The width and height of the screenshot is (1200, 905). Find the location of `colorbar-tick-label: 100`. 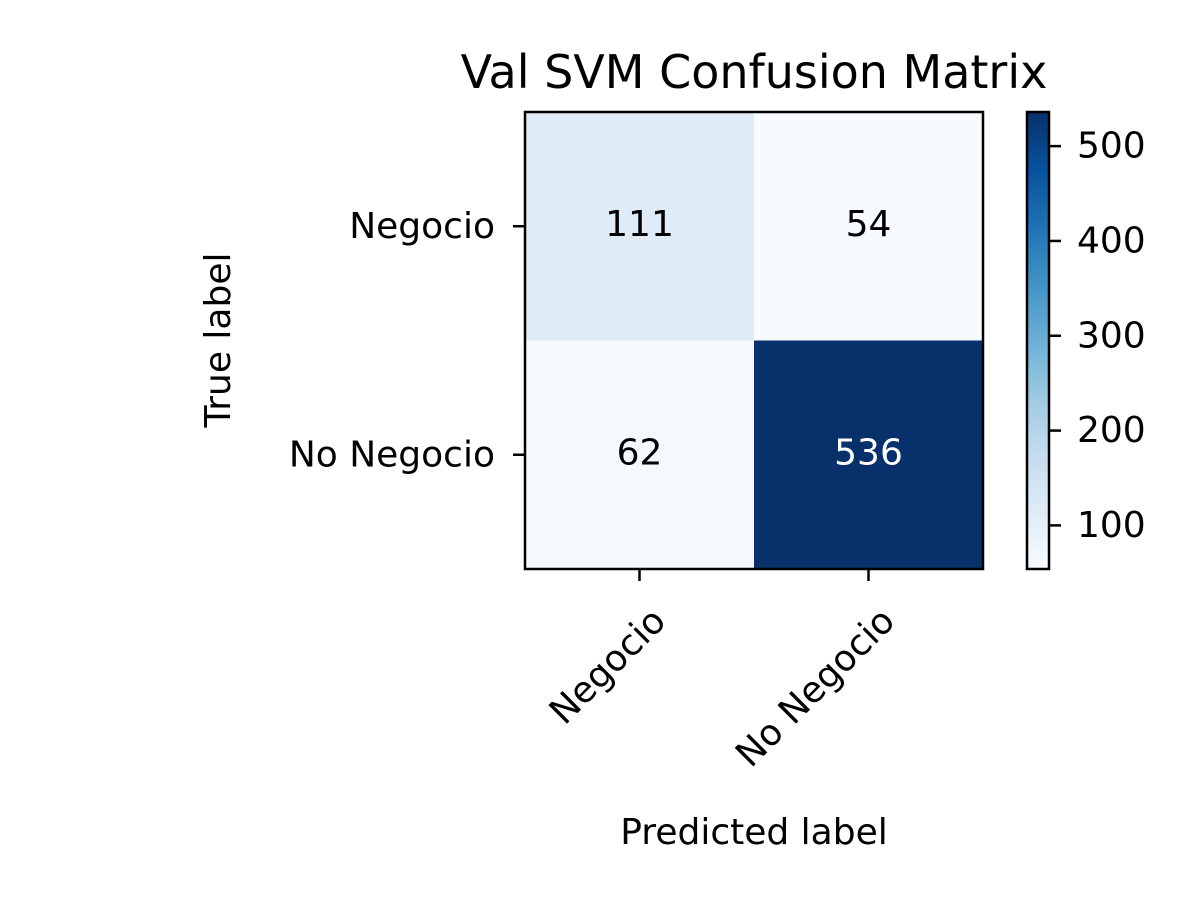

colorbar-tick-label: 100 is located at coordinates (1111, 525).